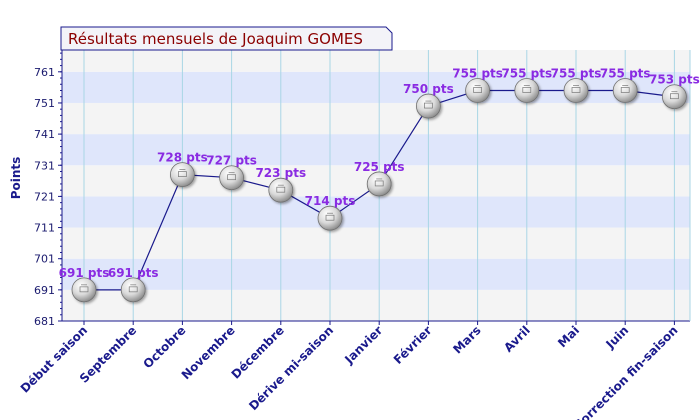 Image resolution: width=700 pixels, height=420 pixels. I want to click on y-tick-label: 761, so click(44, 72).